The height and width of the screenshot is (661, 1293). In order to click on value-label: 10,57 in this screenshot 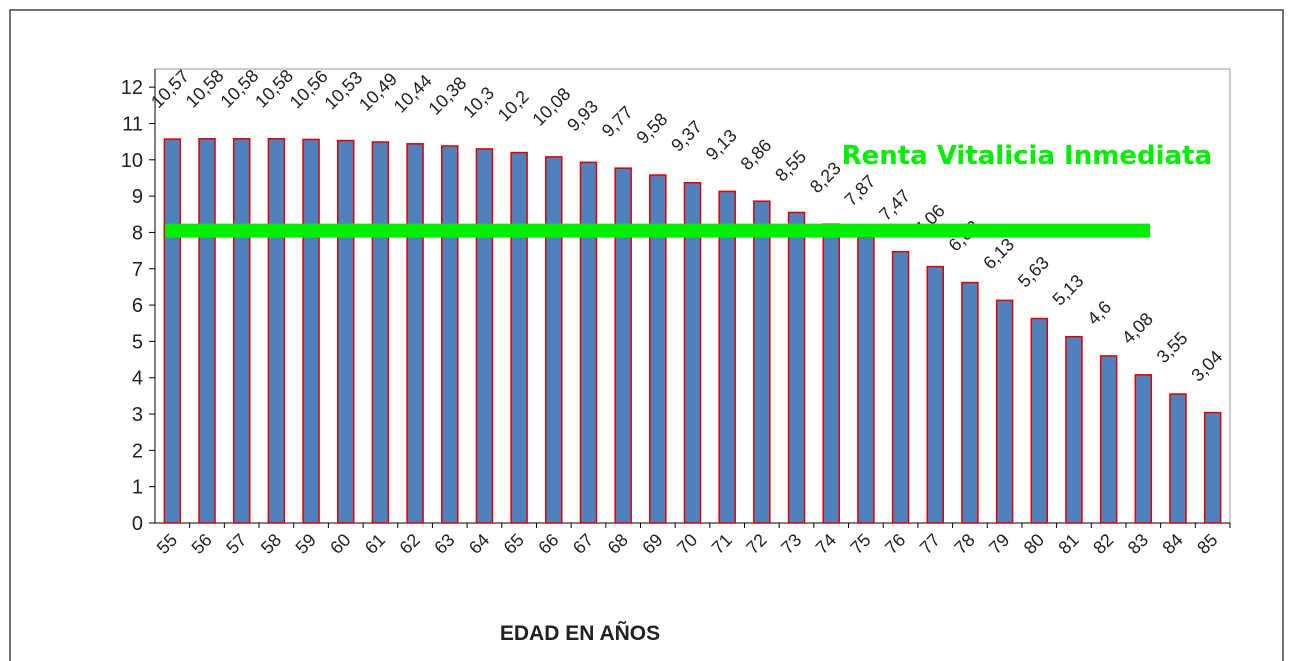, I will do `click(170, 89)`.